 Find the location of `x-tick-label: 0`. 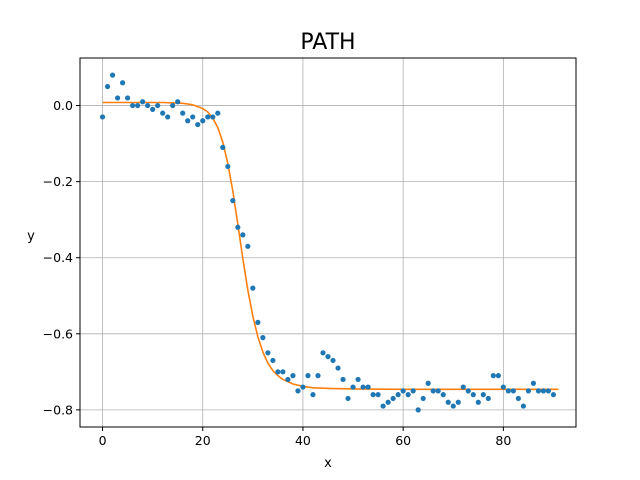

x-tick-label: 0 is located at coordinates (103, 440).